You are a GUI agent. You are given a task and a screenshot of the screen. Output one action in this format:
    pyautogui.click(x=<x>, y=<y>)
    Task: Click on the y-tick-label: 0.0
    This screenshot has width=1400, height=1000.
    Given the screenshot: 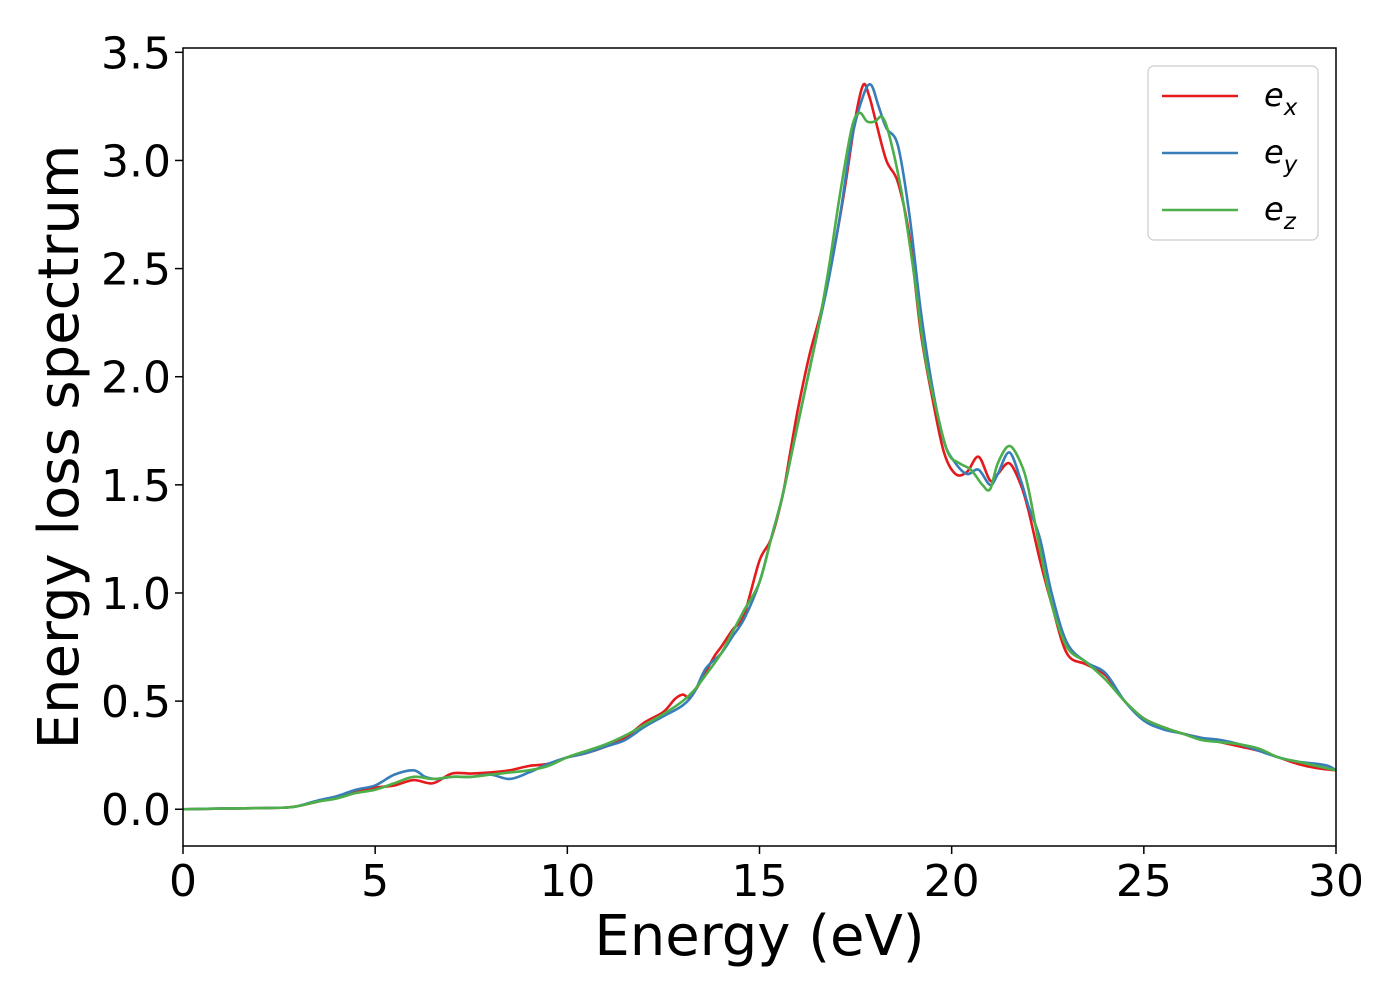 What is the action you would take?
    pyautogui.click(x=136, y=810)
    